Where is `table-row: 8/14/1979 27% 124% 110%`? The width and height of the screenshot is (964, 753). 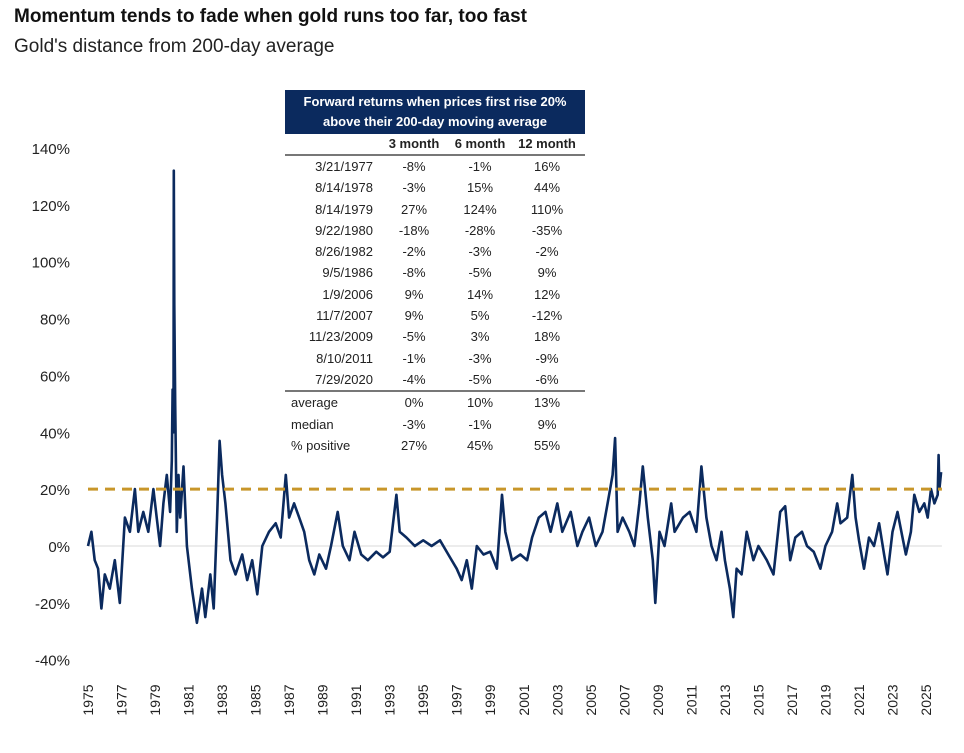
table-row: 8/14/1979 27% 124% 110% is located at coordinates (435, 209).